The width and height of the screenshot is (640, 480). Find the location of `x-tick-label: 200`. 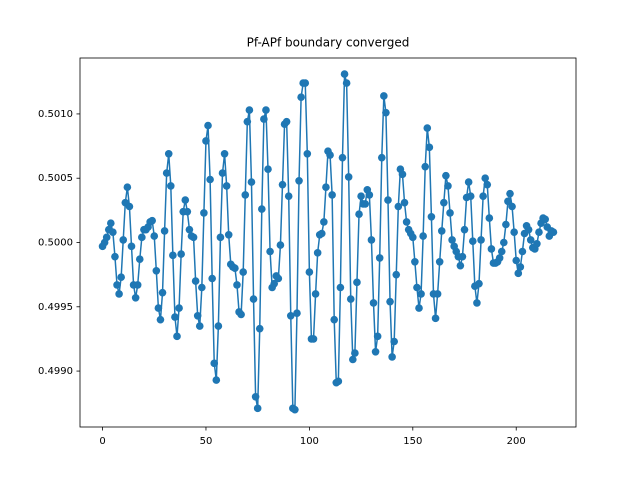

x-tick-label: 200 is located at coordinates (516, 441).